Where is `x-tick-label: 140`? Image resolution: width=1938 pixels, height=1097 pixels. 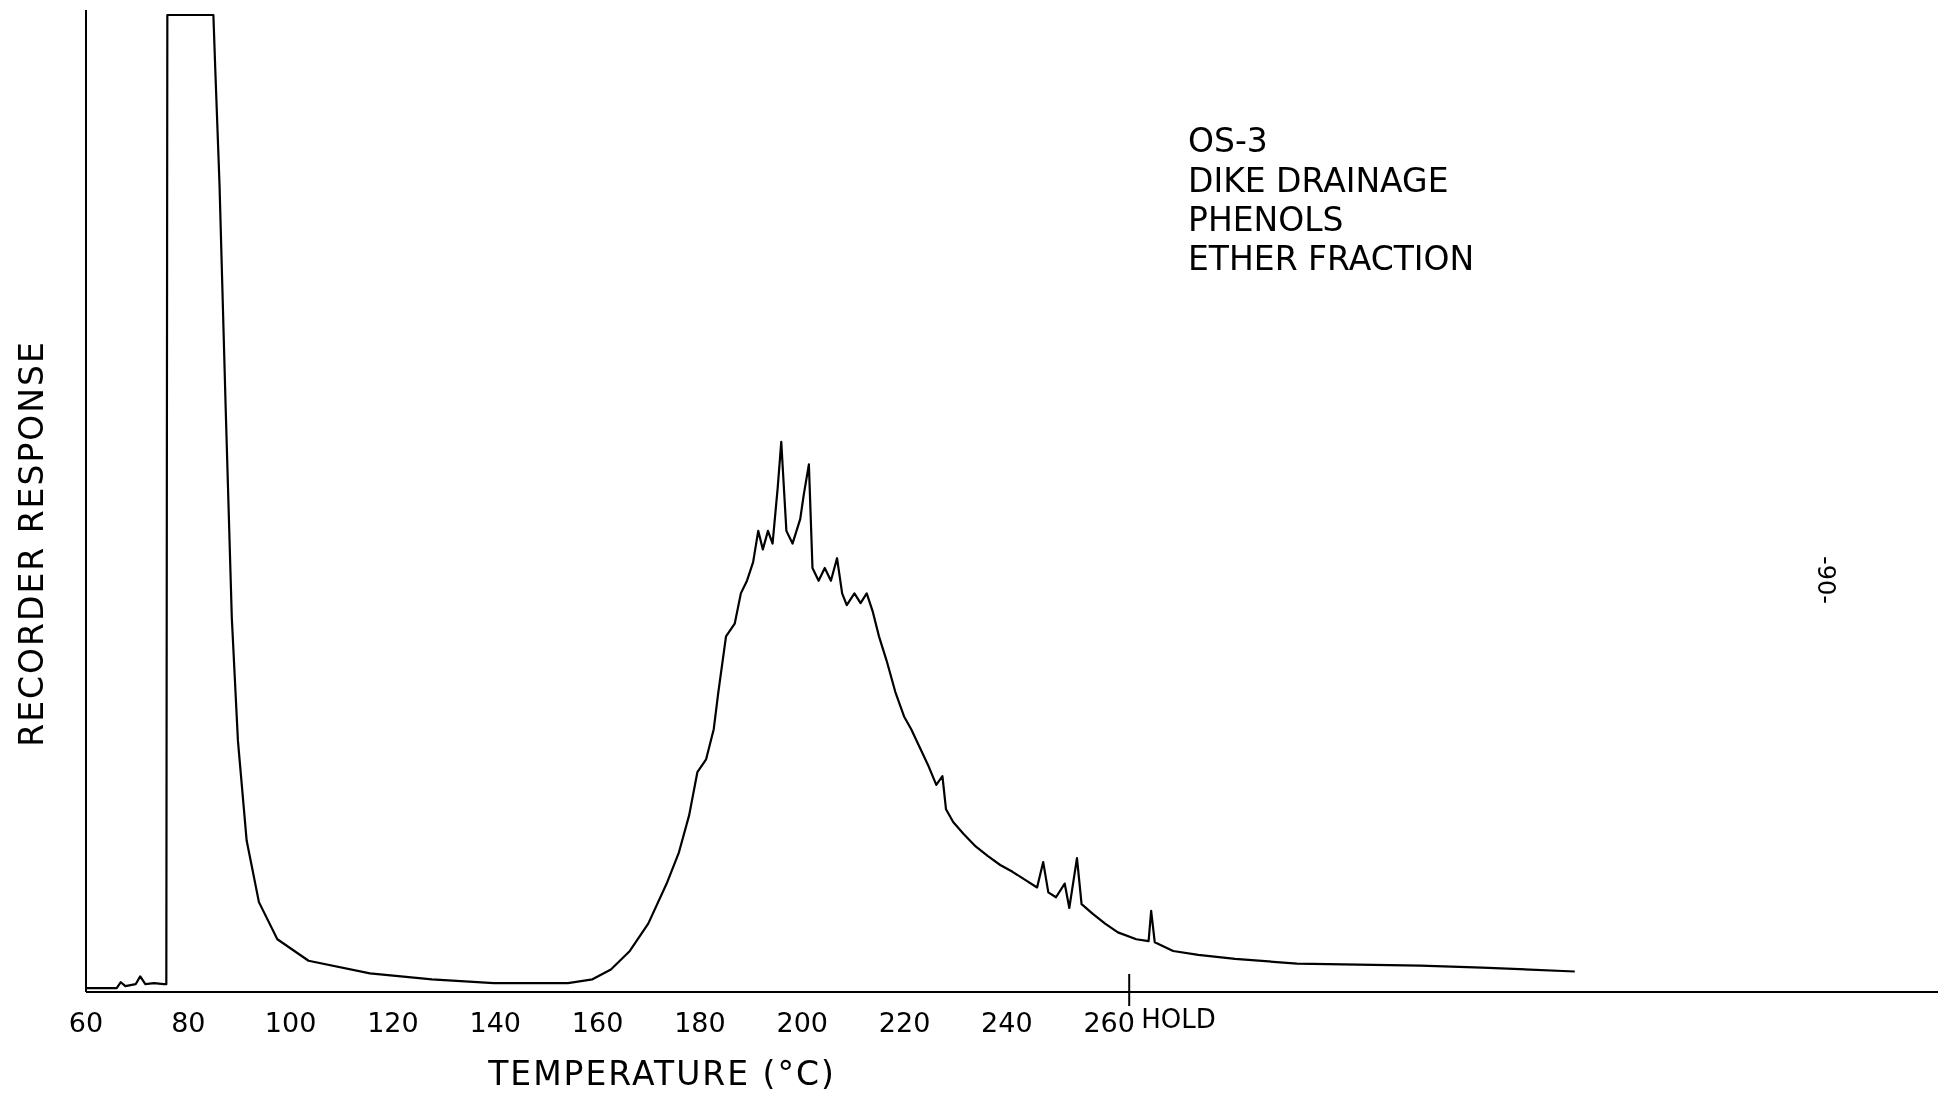
x-tick-label: 140 is located at coordinates (495, 1022).